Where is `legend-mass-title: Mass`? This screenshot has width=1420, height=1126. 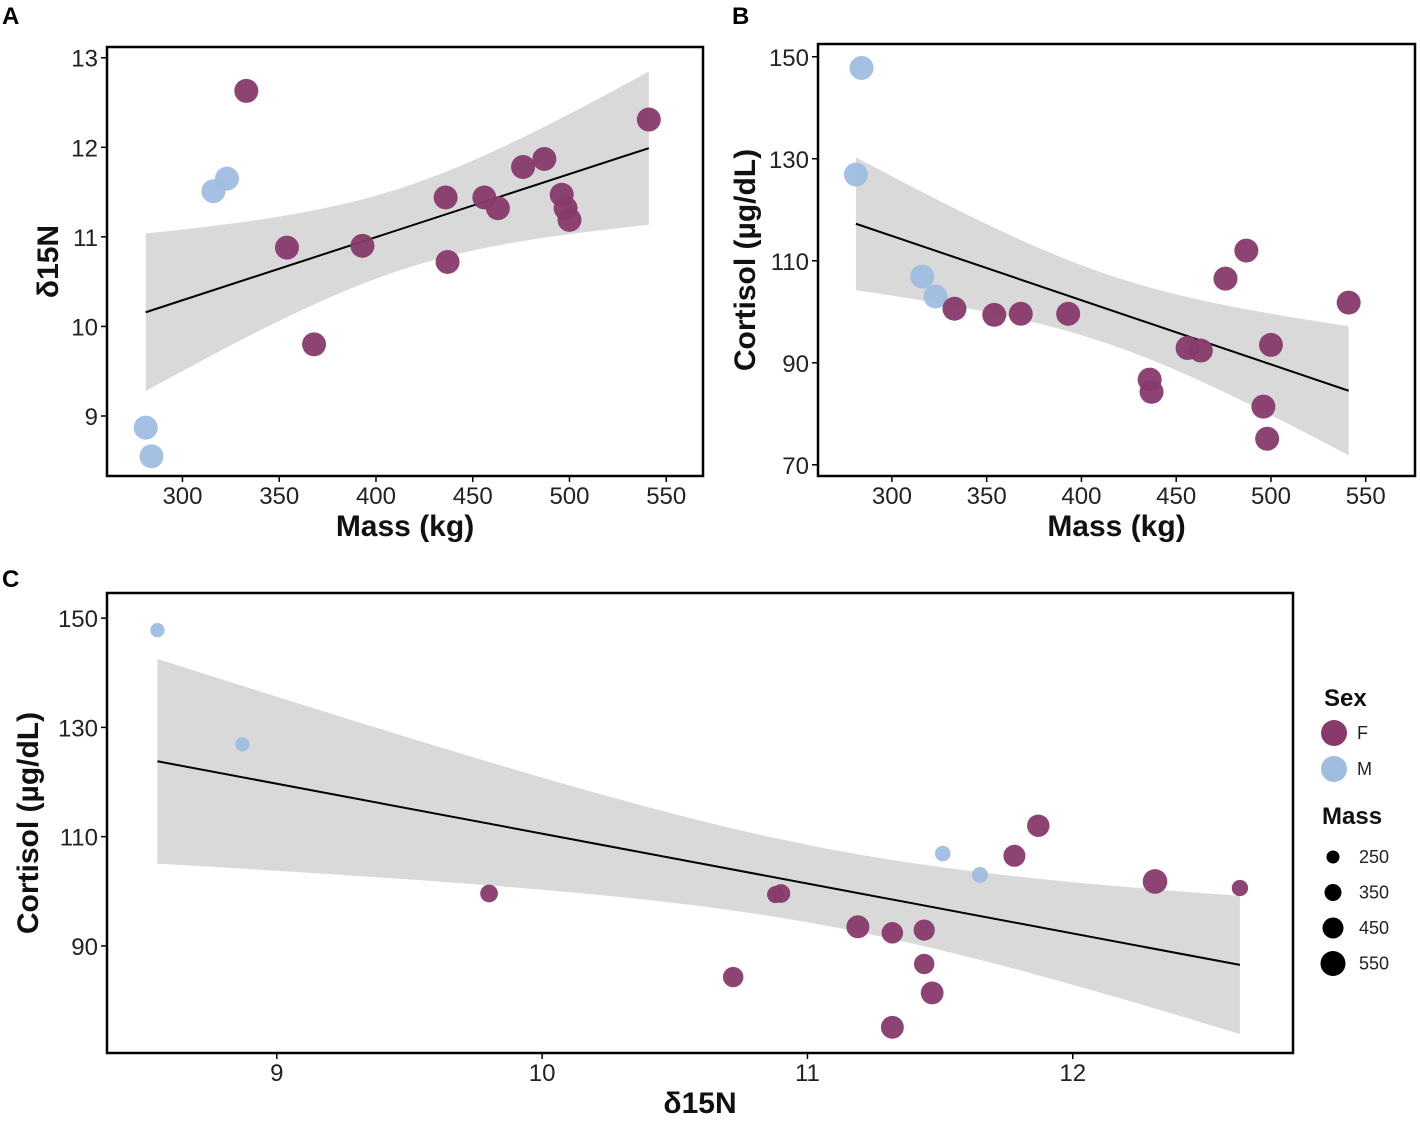 legend-mass-title: Mass is located at coordinates (1352, 816).